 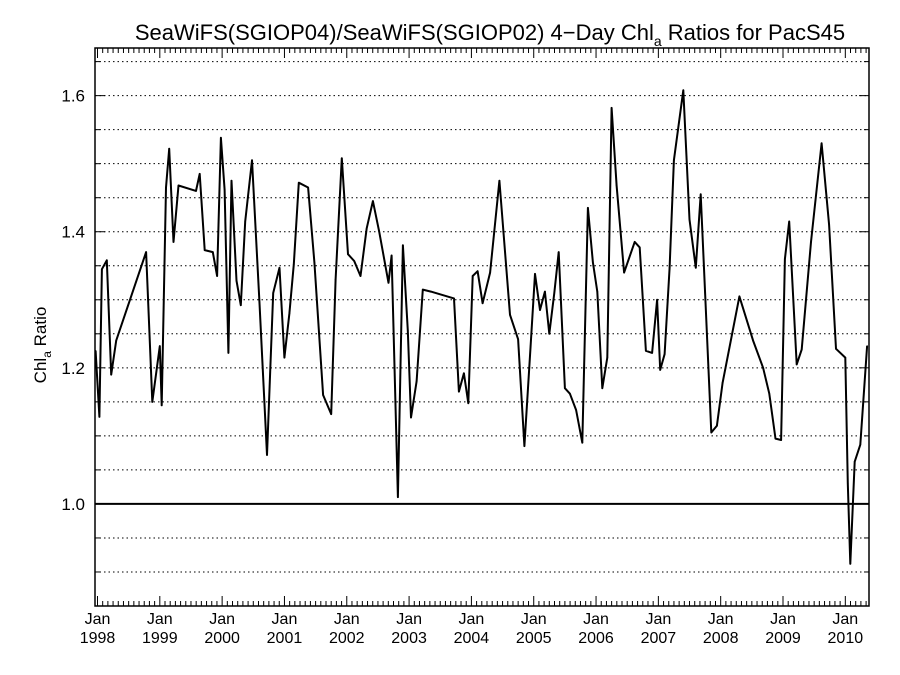 What do you see at coordinates (472, 638) in the screenshot?
I see `x-tick-label-year: 2004` at bounding box center [472, 638].